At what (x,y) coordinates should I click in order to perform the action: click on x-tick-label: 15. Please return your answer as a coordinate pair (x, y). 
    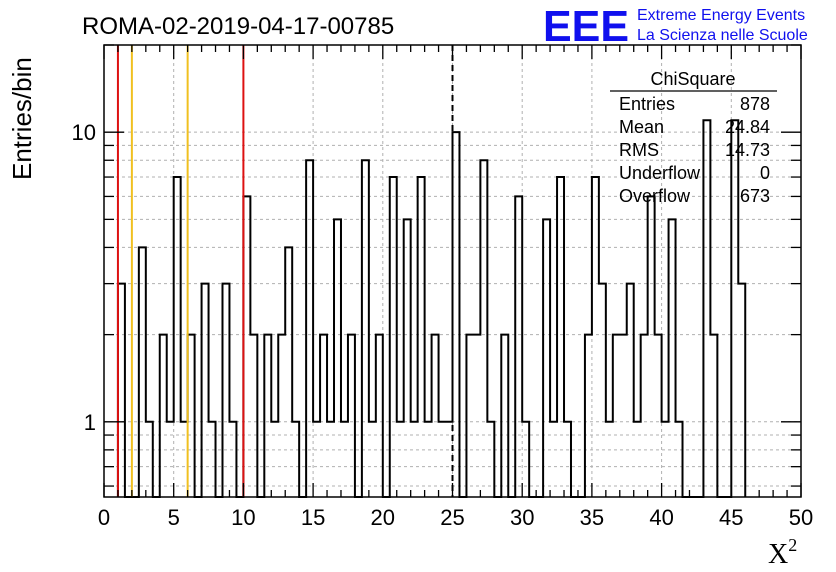
    Looking at the image, I should click on (313, 517).